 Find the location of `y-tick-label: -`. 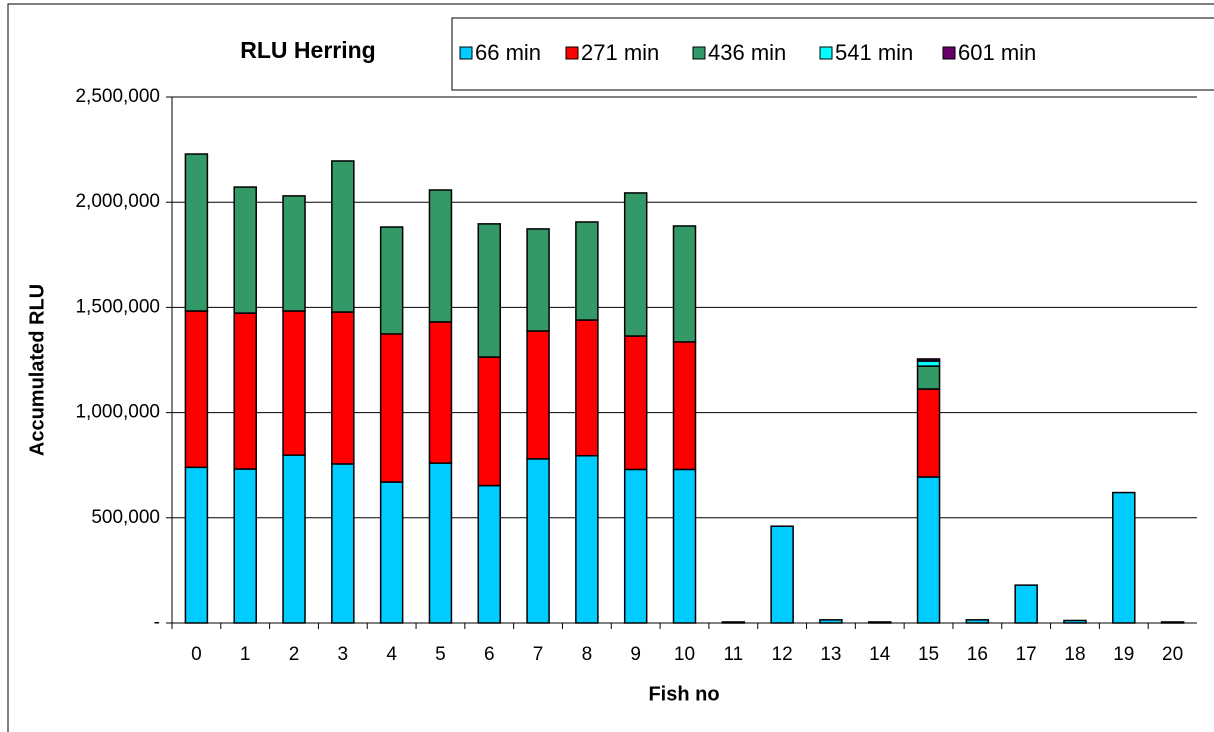

y-tick-label: - is located at coordinates (157, 622).